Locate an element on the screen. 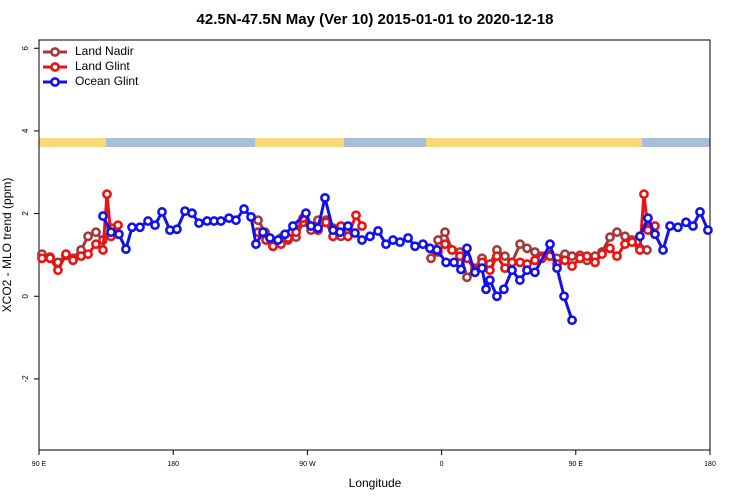 Image resolution: width=750 pixels, height=500 pixels. ocean-band is located at coordinates (374, 142).